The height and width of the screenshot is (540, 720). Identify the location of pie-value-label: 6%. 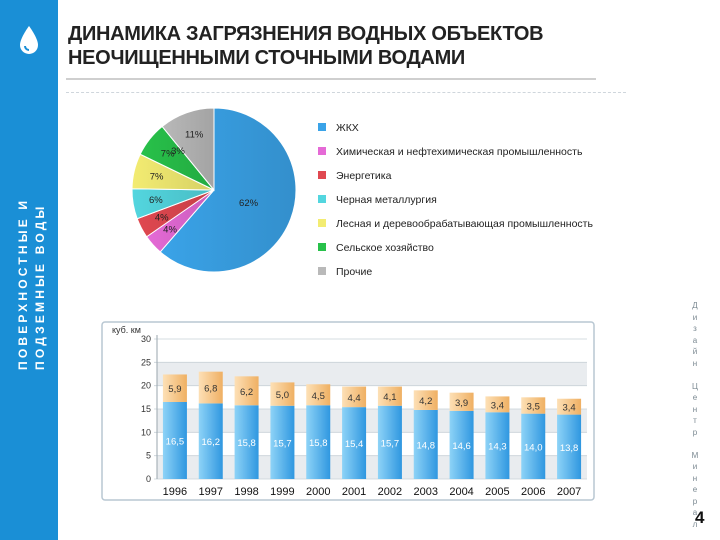
(156, 200).